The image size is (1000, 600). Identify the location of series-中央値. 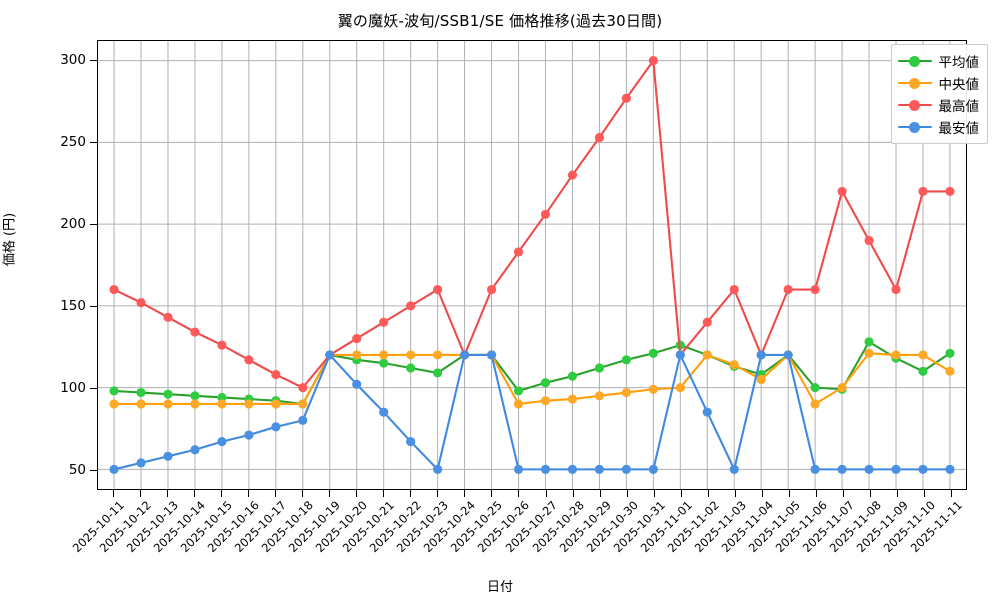
(532, 378).